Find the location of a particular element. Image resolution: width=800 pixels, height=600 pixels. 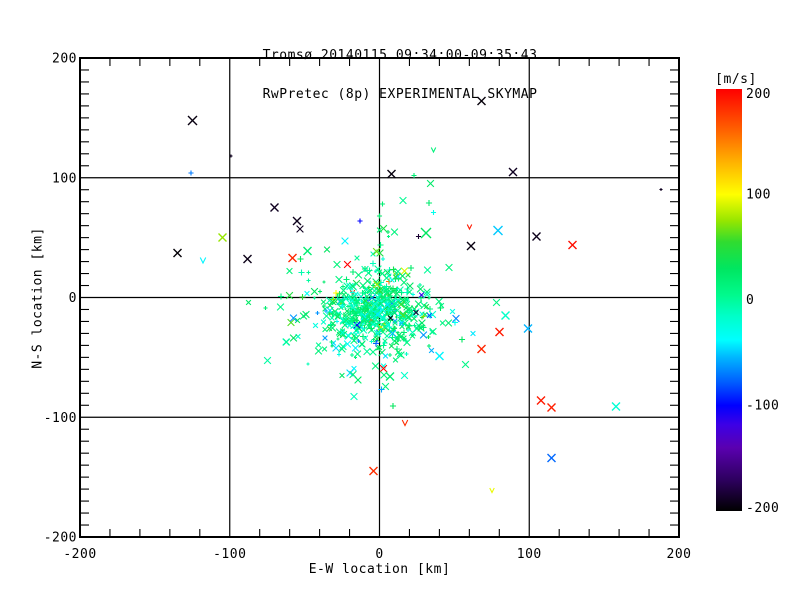

colorbar-tick-label: 0 is located at coordinates (750, 300).